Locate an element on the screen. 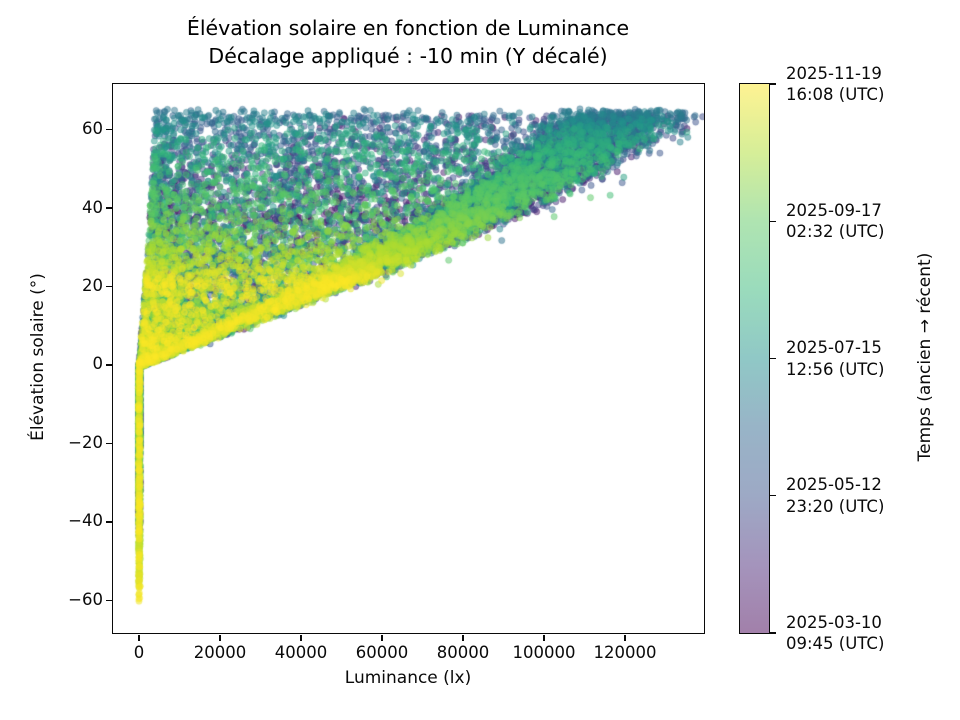 The height and width of the screenshot is (720, 960). y-axis-ticklabel: 60 is located at coordinates (92, 129).